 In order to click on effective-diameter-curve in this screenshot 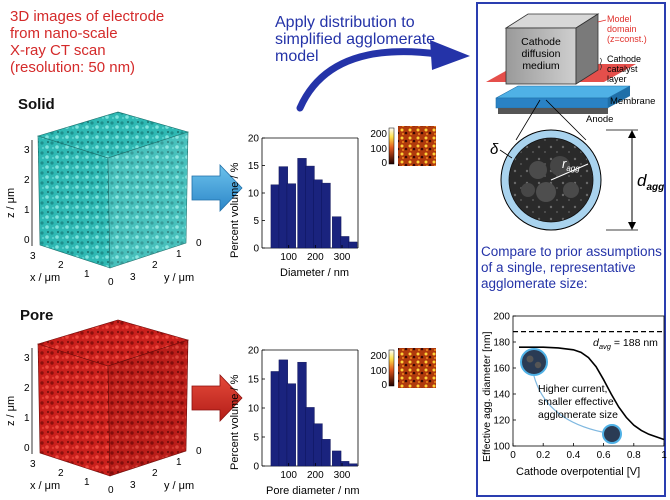, I will do `click(592, 393)`.